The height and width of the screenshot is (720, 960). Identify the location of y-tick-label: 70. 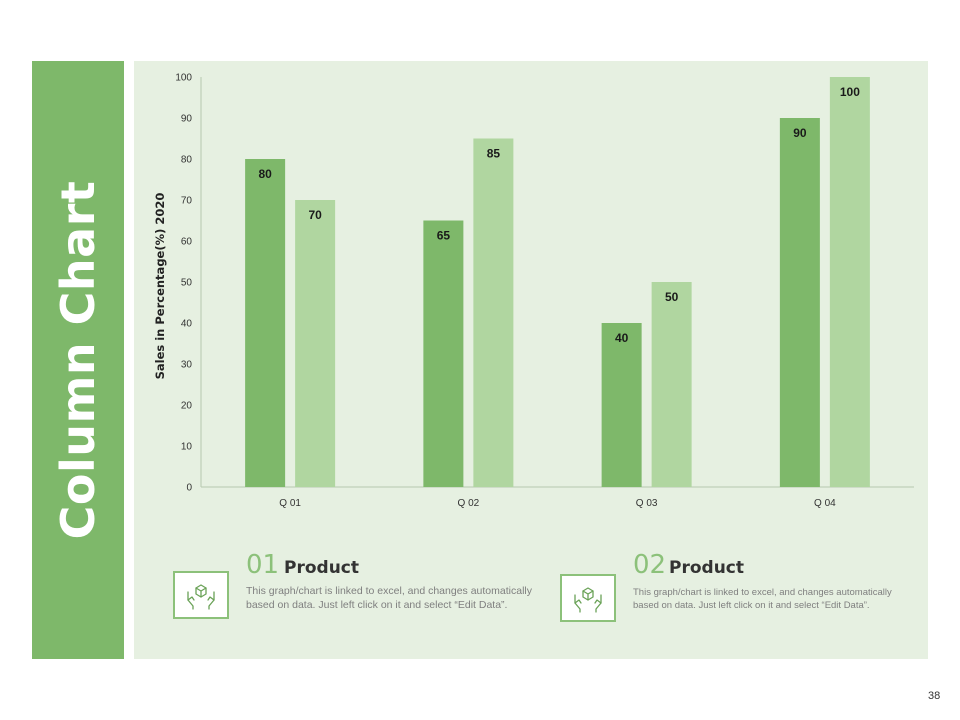
(187, 201).